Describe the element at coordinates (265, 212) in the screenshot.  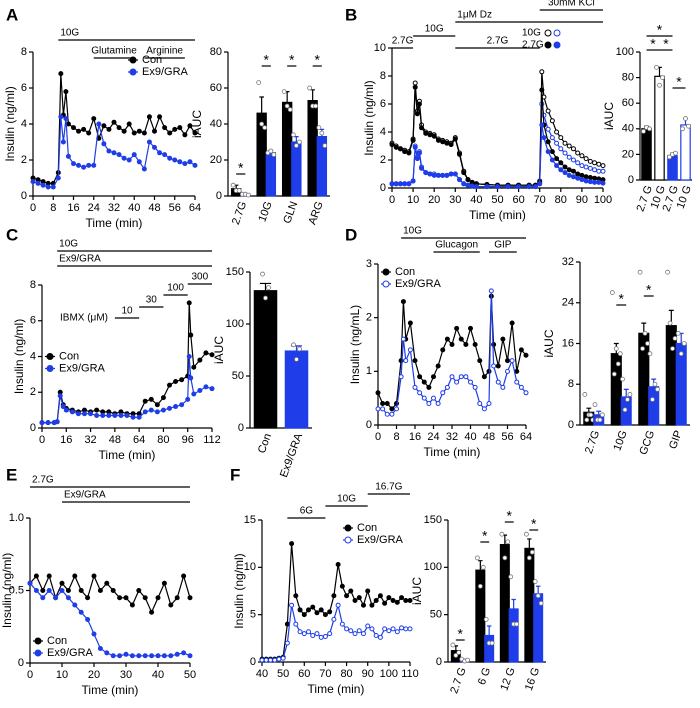
I see `x-tick-label: 10G` at that location.